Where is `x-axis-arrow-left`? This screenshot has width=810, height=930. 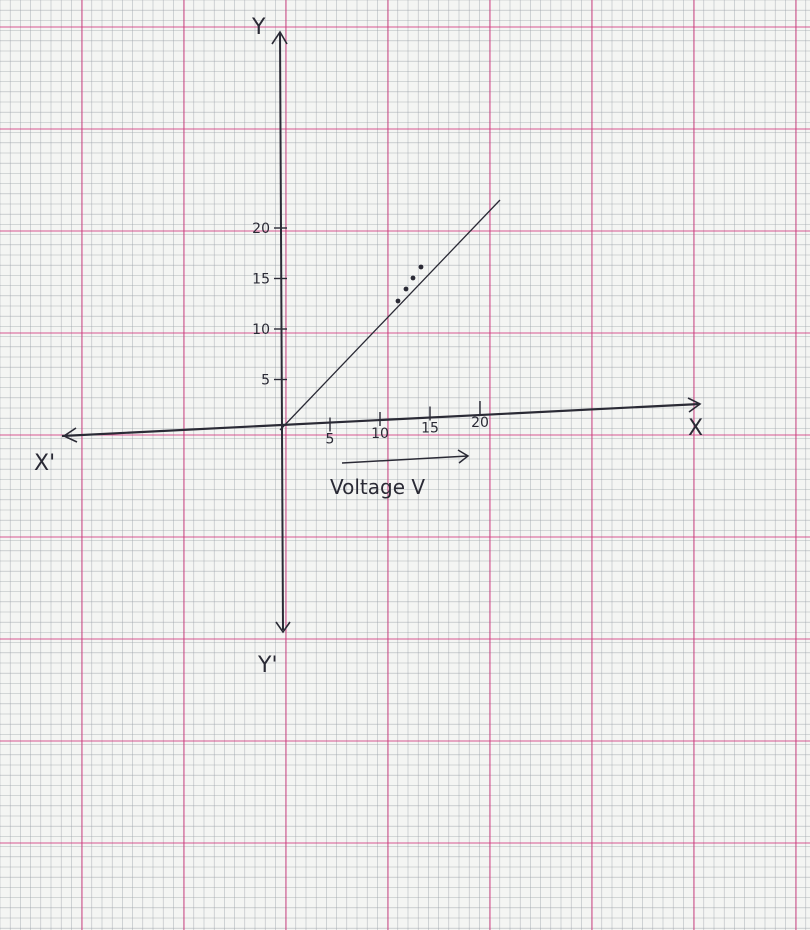 x-axis-arrow-left is located at coordinates (70, 435).